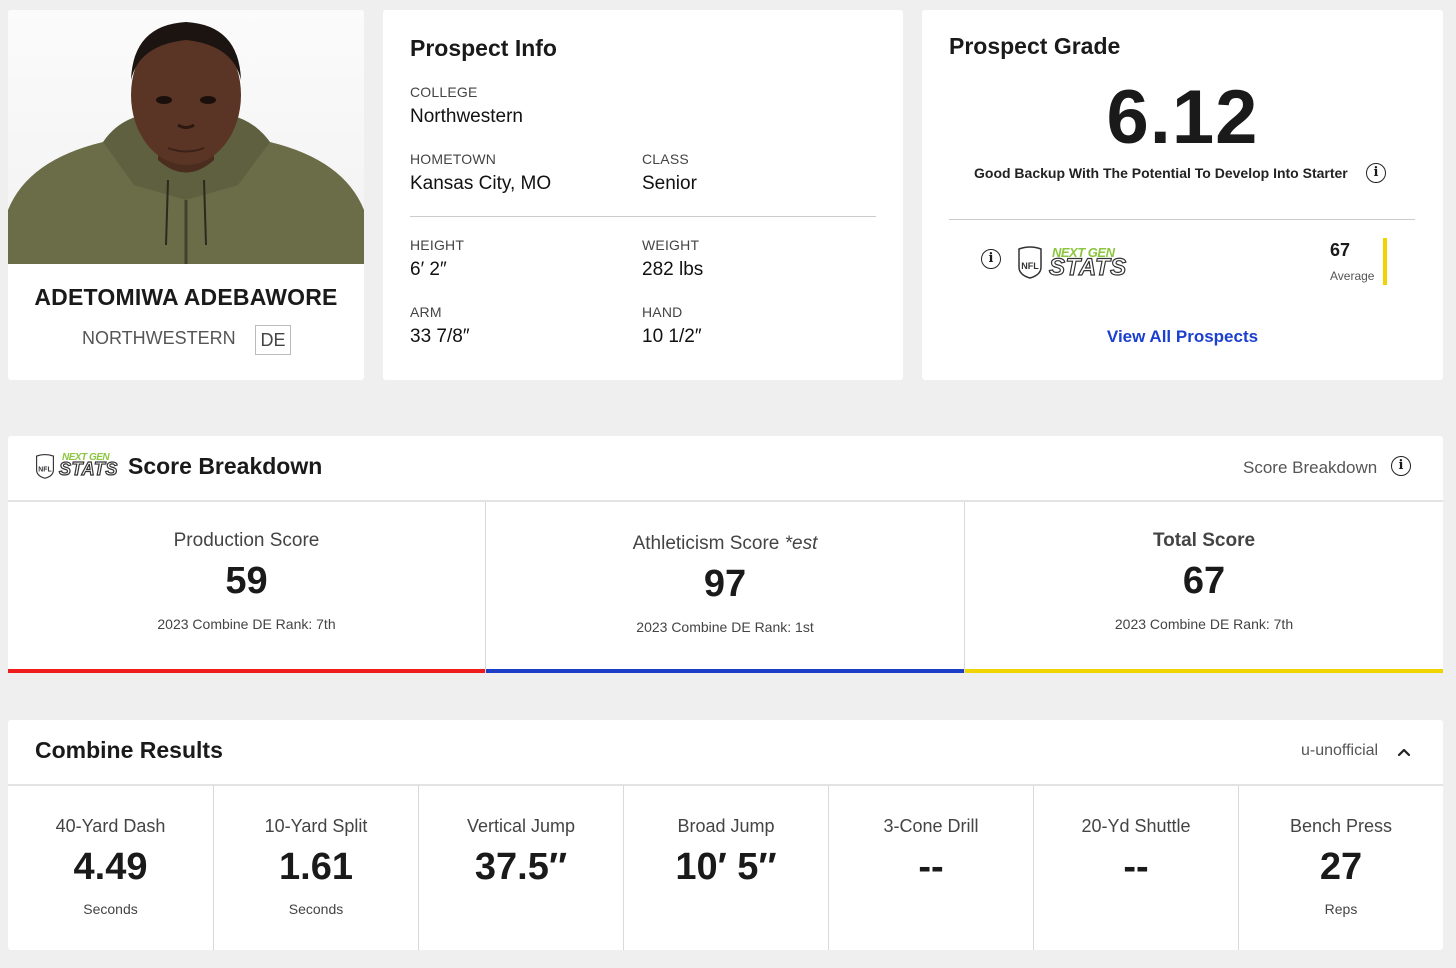  Describe the element at coordinates (725, 785) in the screenshot. I see `combine-header-divider` at that location.